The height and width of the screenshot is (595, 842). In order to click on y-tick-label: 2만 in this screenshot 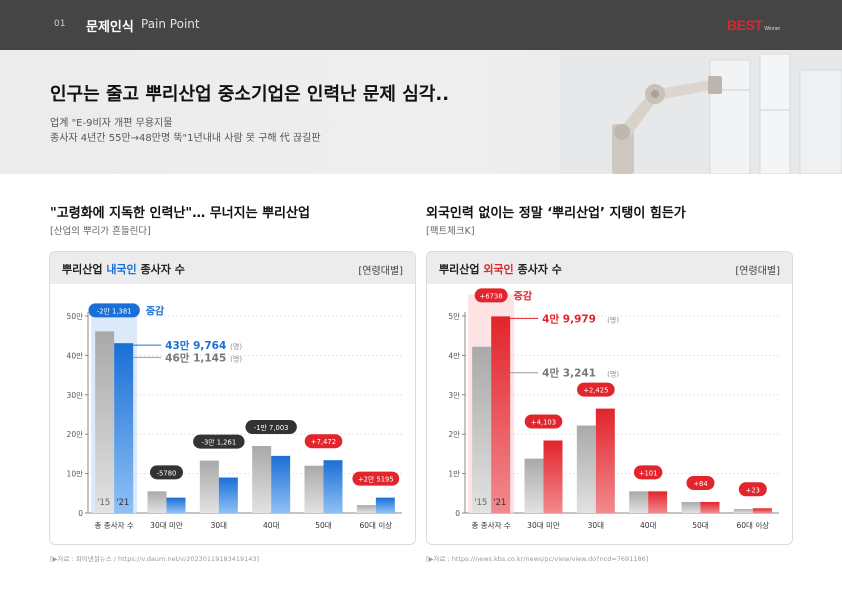, I will do `click(454, 434)`.